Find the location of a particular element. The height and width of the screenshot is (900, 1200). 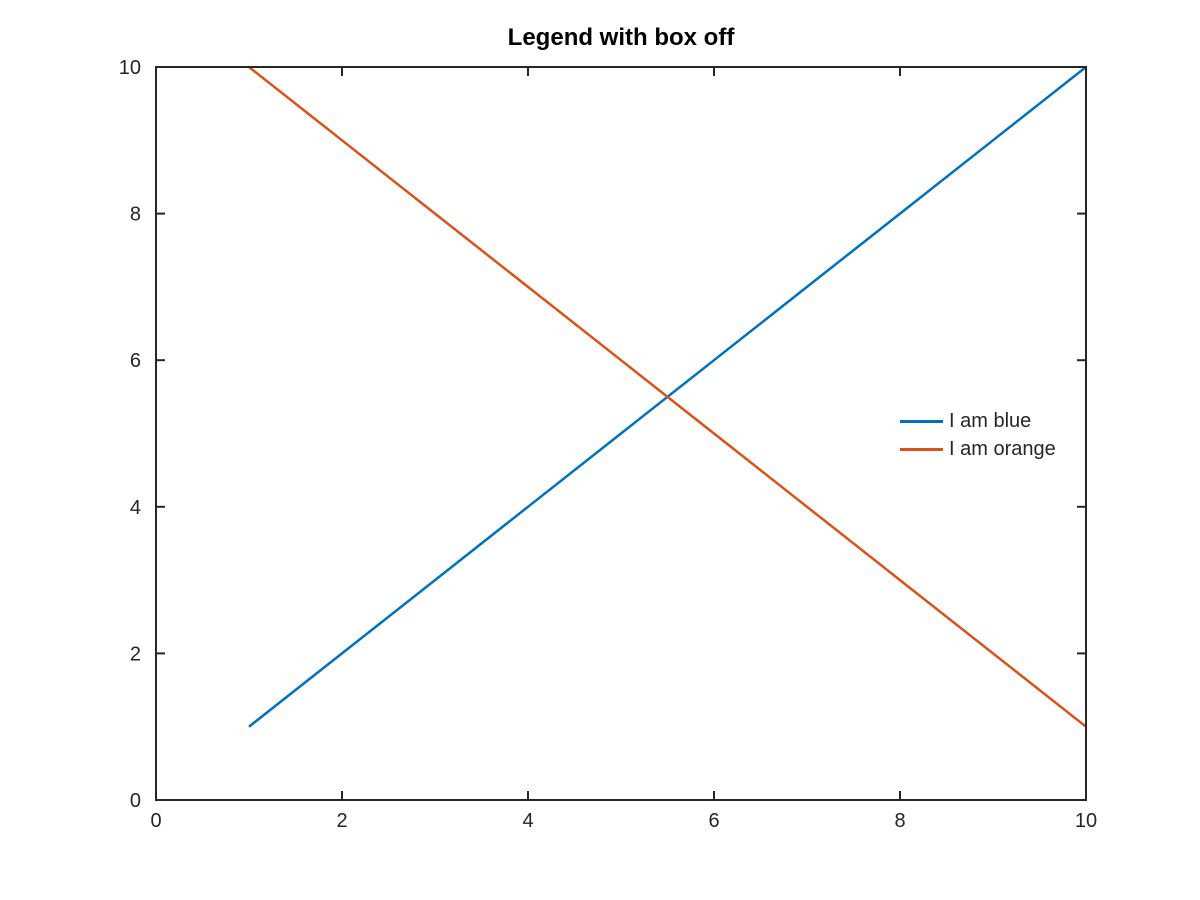

x-tick-label: 0 is located at coordinates (155, 821).